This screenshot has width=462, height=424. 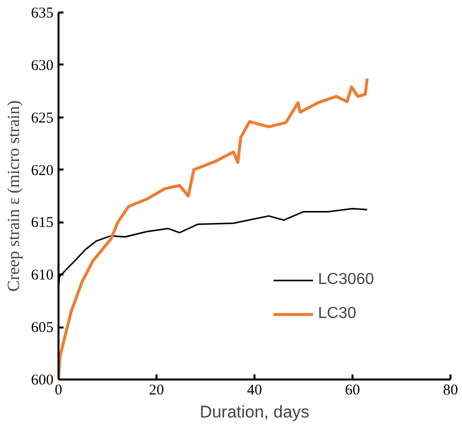 What do you see at coordinates (42, 66) in the screenshot?
I see `y-tick-label: 630` at bounding box center [42, 66].